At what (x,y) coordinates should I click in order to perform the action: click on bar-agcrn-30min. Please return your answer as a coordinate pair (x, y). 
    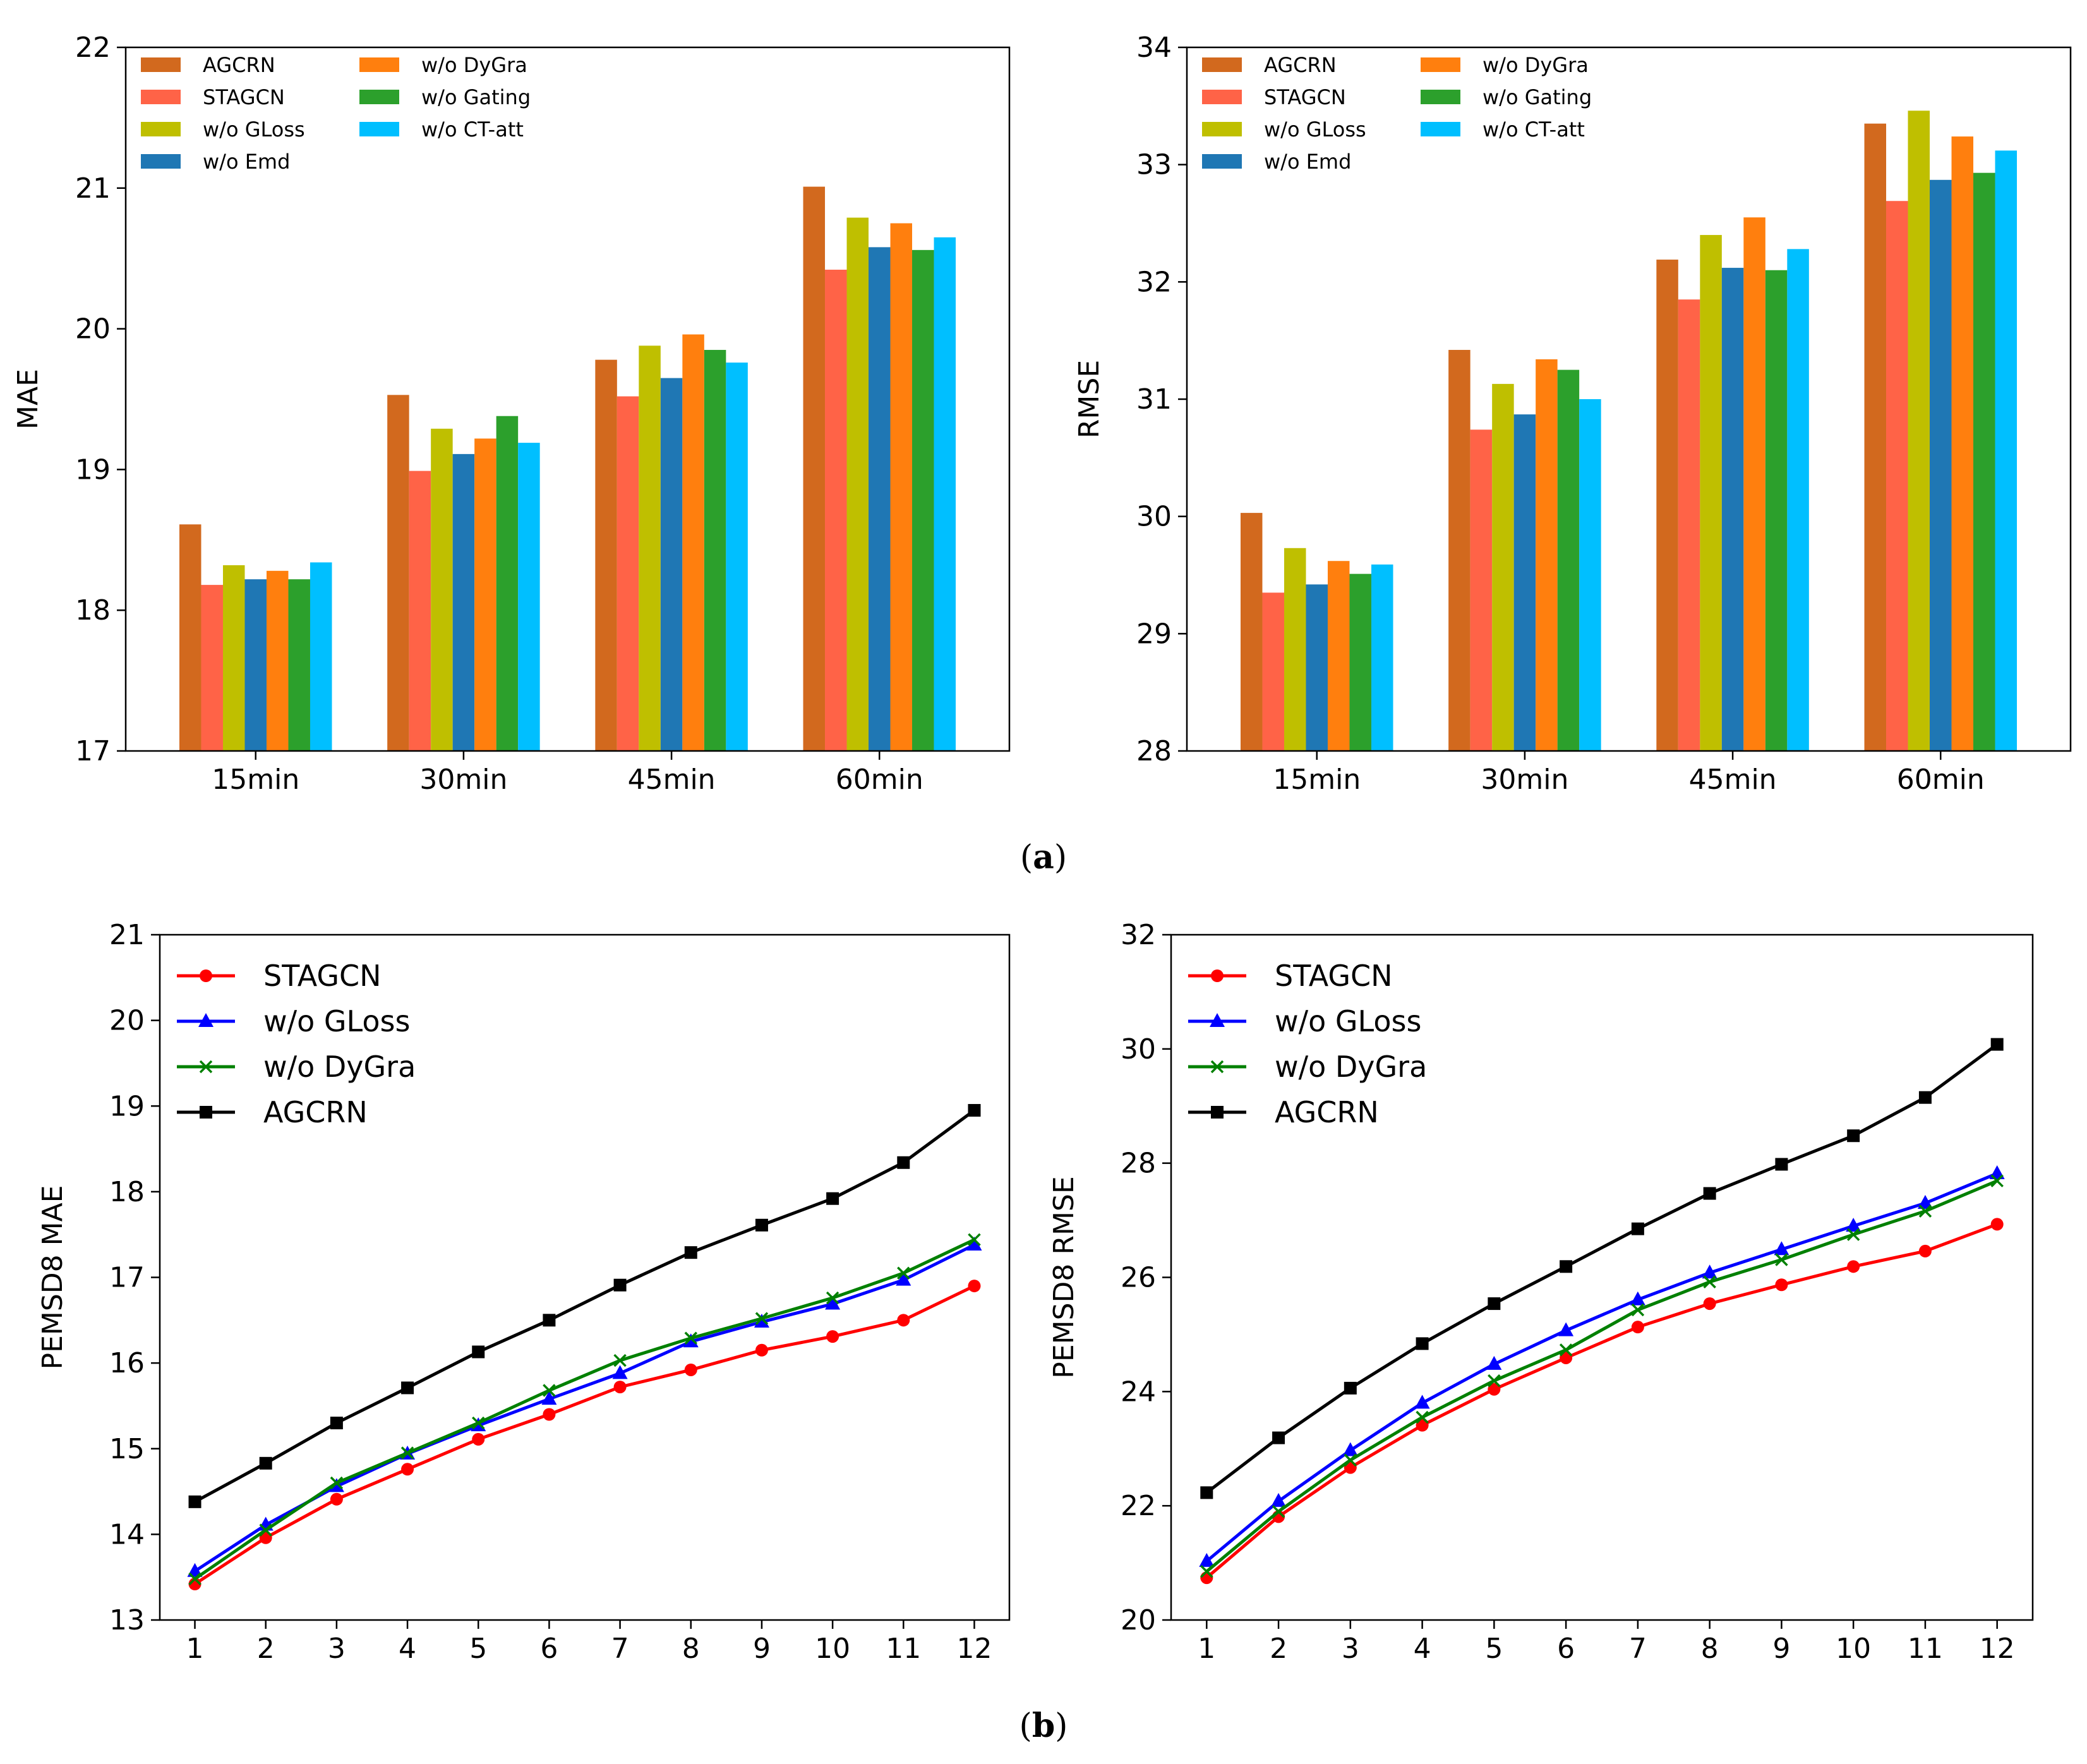
    Looking at the image, I should click on (398, 573).